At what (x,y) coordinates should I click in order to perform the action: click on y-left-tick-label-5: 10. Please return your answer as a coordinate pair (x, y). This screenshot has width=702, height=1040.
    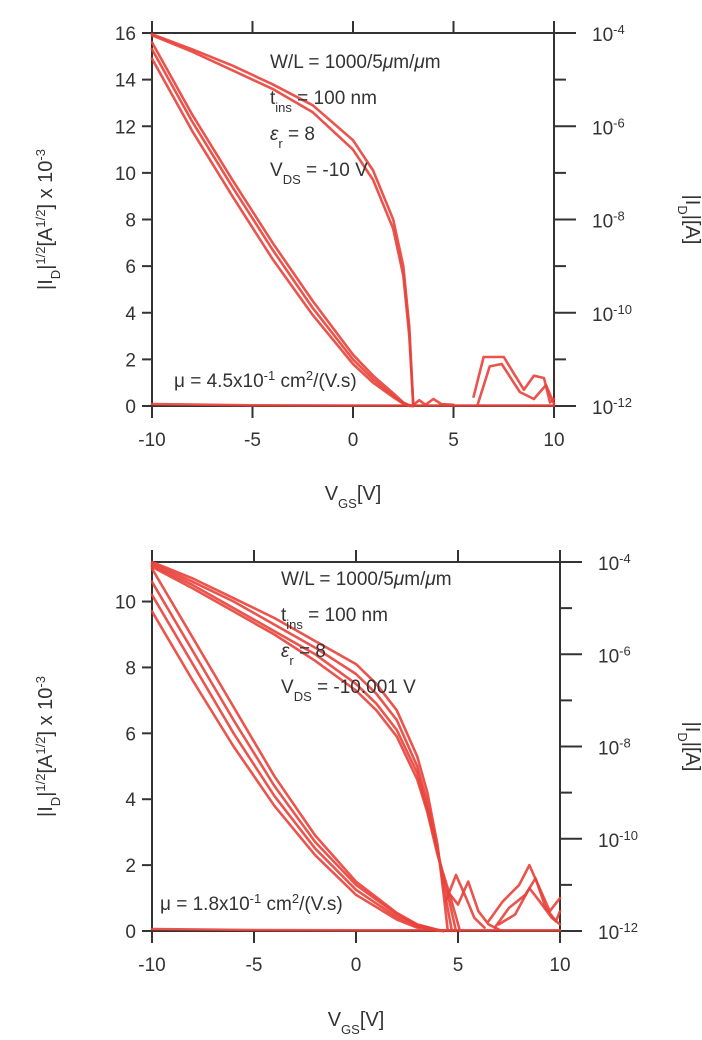
    Looking at the image, I should click on (125, 603).